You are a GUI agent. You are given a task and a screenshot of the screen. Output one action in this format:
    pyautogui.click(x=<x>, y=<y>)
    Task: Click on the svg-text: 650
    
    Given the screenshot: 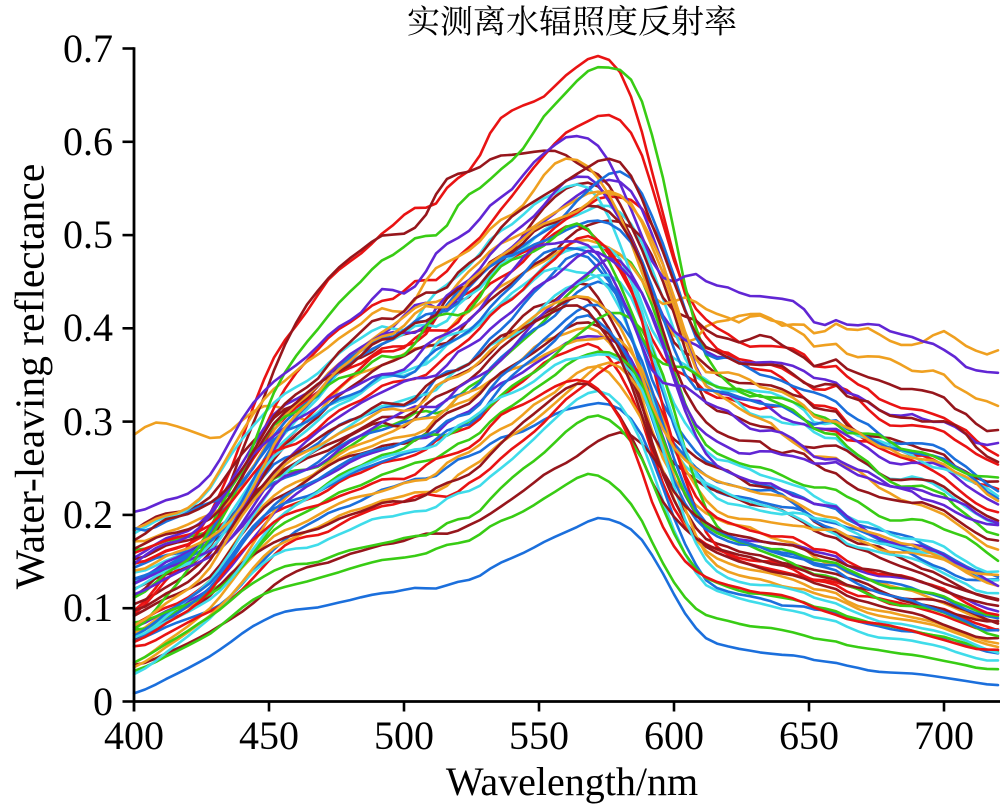 What is the action you would take?
    pyautogui.click(x=809, y=735)
    